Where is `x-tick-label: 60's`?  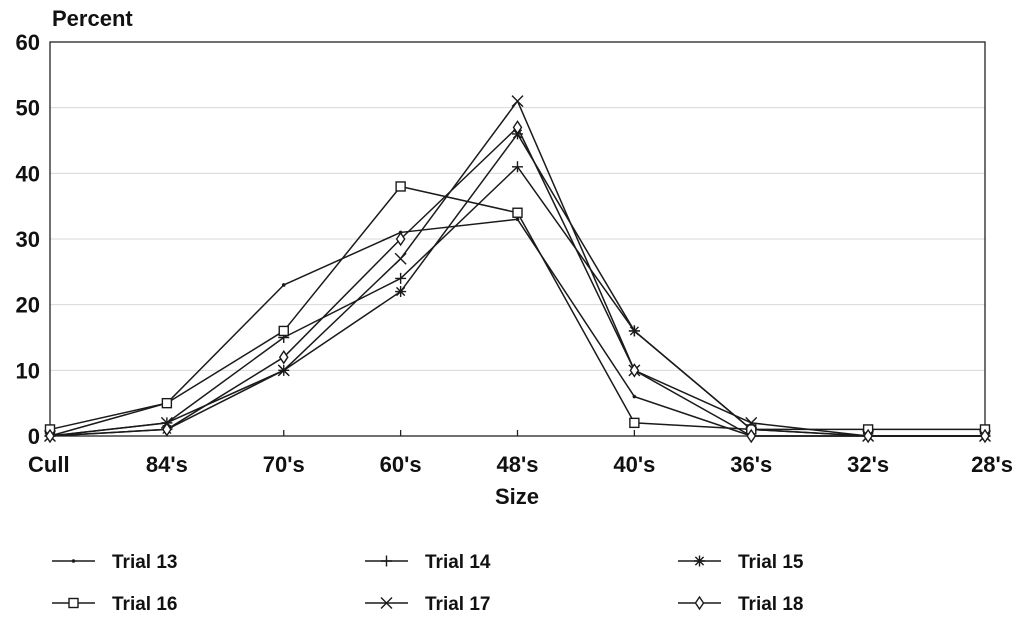
x-tick-label: 60's is located at coordinates (401, 464).